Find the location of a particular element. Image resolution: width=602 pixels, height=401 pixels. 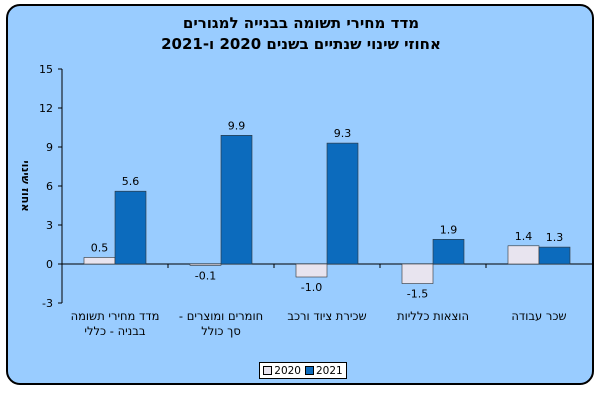

x-category-label: שכר עבודה is located at coordinates (538, 316).